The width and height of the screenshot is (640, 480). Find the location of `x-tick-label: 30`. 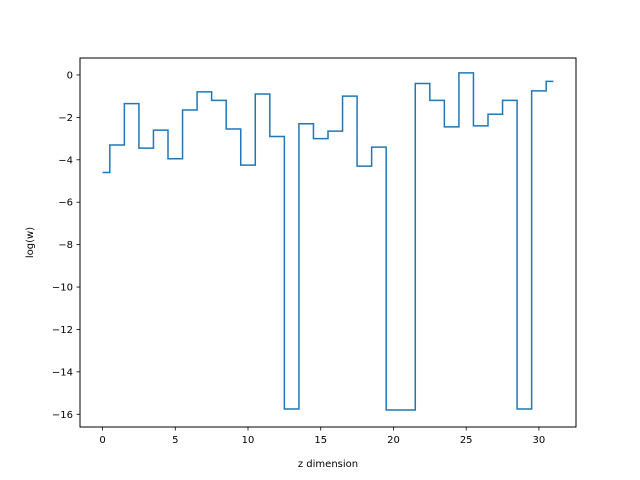

x-tick-label: 30 is located at coordinates (539, 440).